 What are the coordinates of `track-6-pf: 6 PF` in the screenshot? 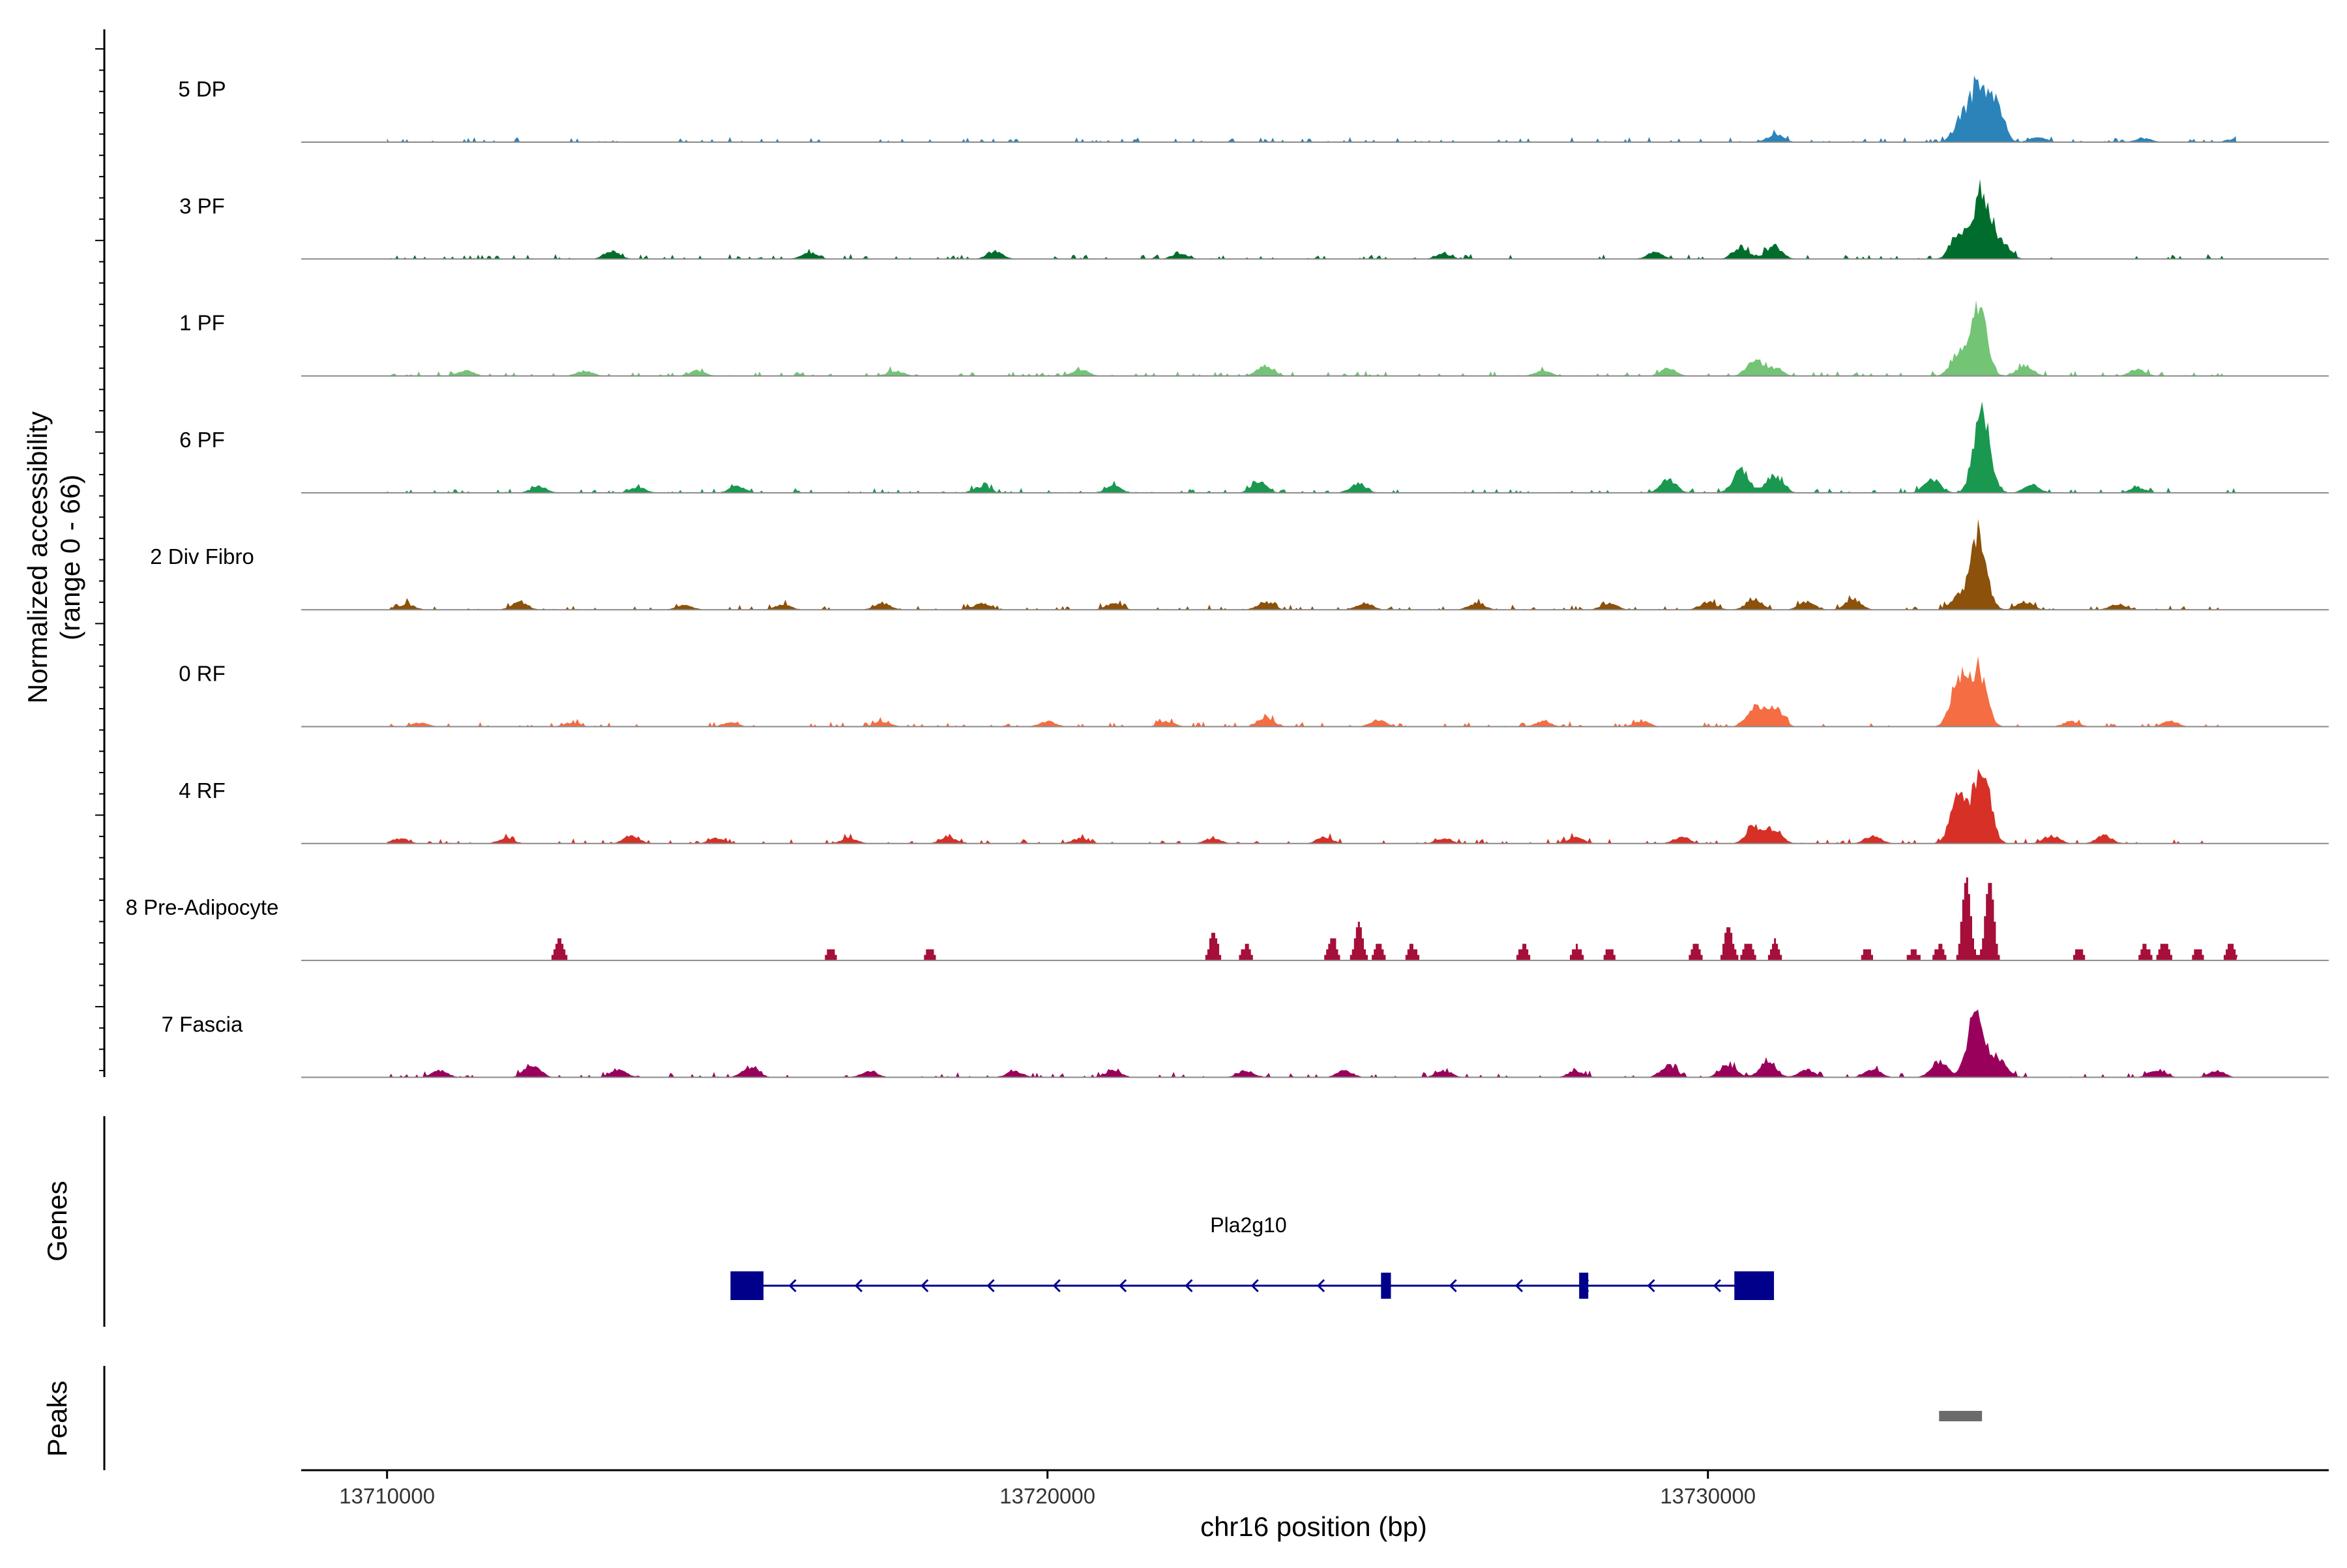 It's located at (1254, 448).